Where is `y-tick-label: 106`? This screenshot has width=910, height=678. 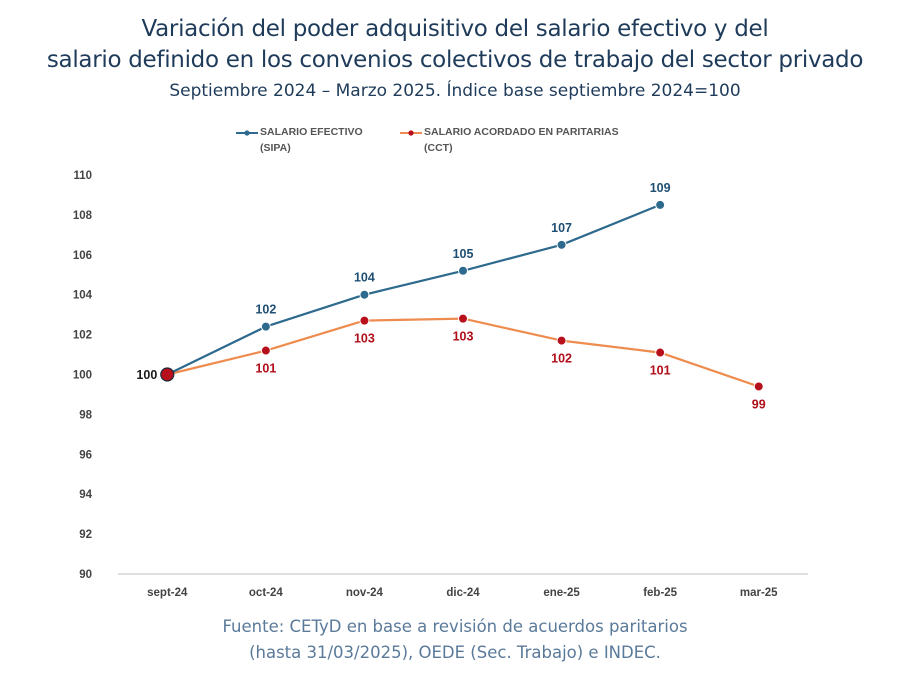
y-tick-label: 106 is located at coordinates (82, 256).